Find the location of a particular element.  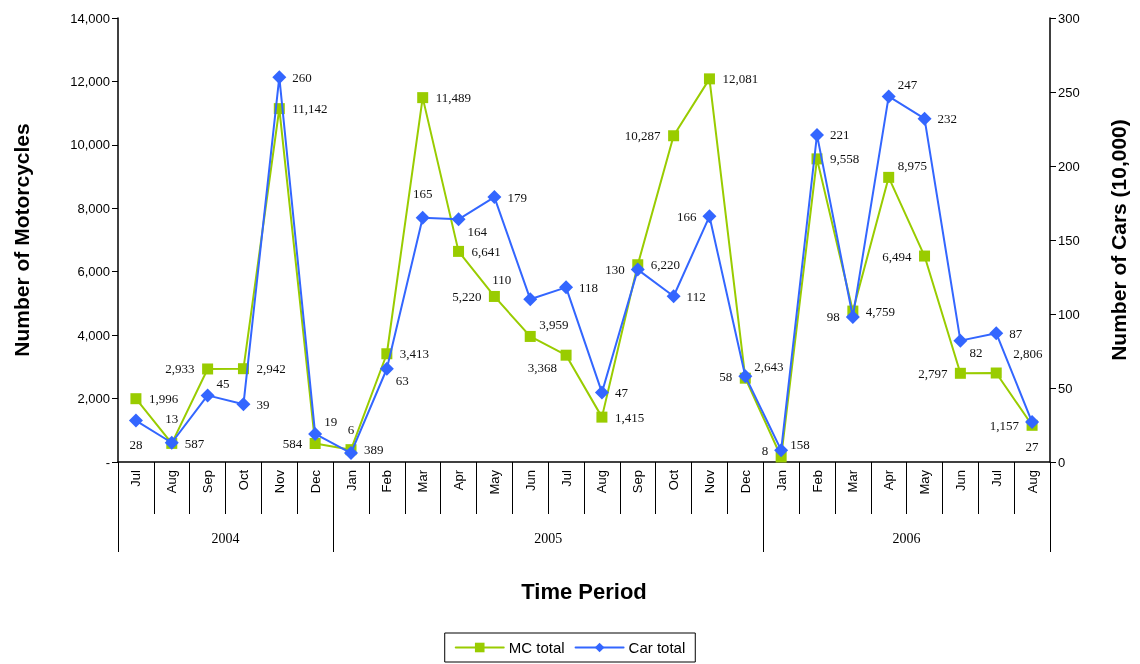

x-tick-label: Jan is located at coordinates (351, 480).